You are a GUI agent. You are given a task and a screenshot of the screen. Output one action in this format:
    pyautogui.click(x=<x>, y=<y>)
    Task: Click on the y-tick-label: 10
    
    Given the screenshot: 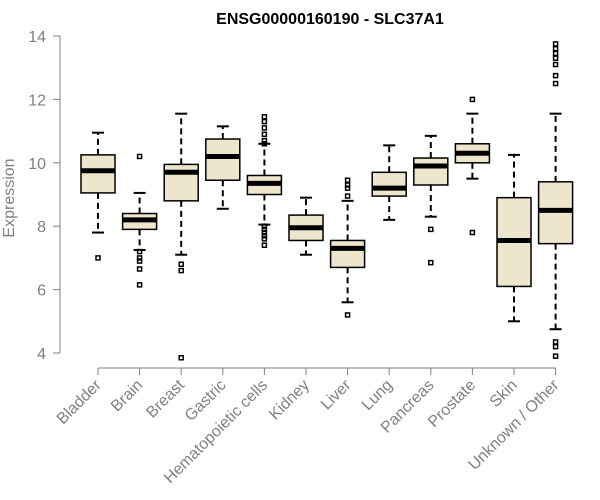 What is the action you would take?
    pyautogui.click(x=37, y=164)
    